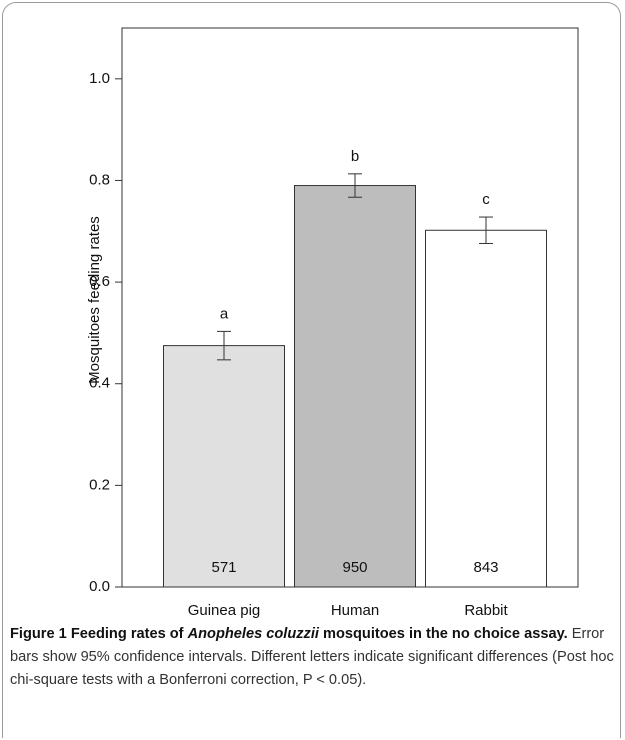 This screenshot has width=625, height=740. I want to click on significance-letter: a, so click(224, 313).